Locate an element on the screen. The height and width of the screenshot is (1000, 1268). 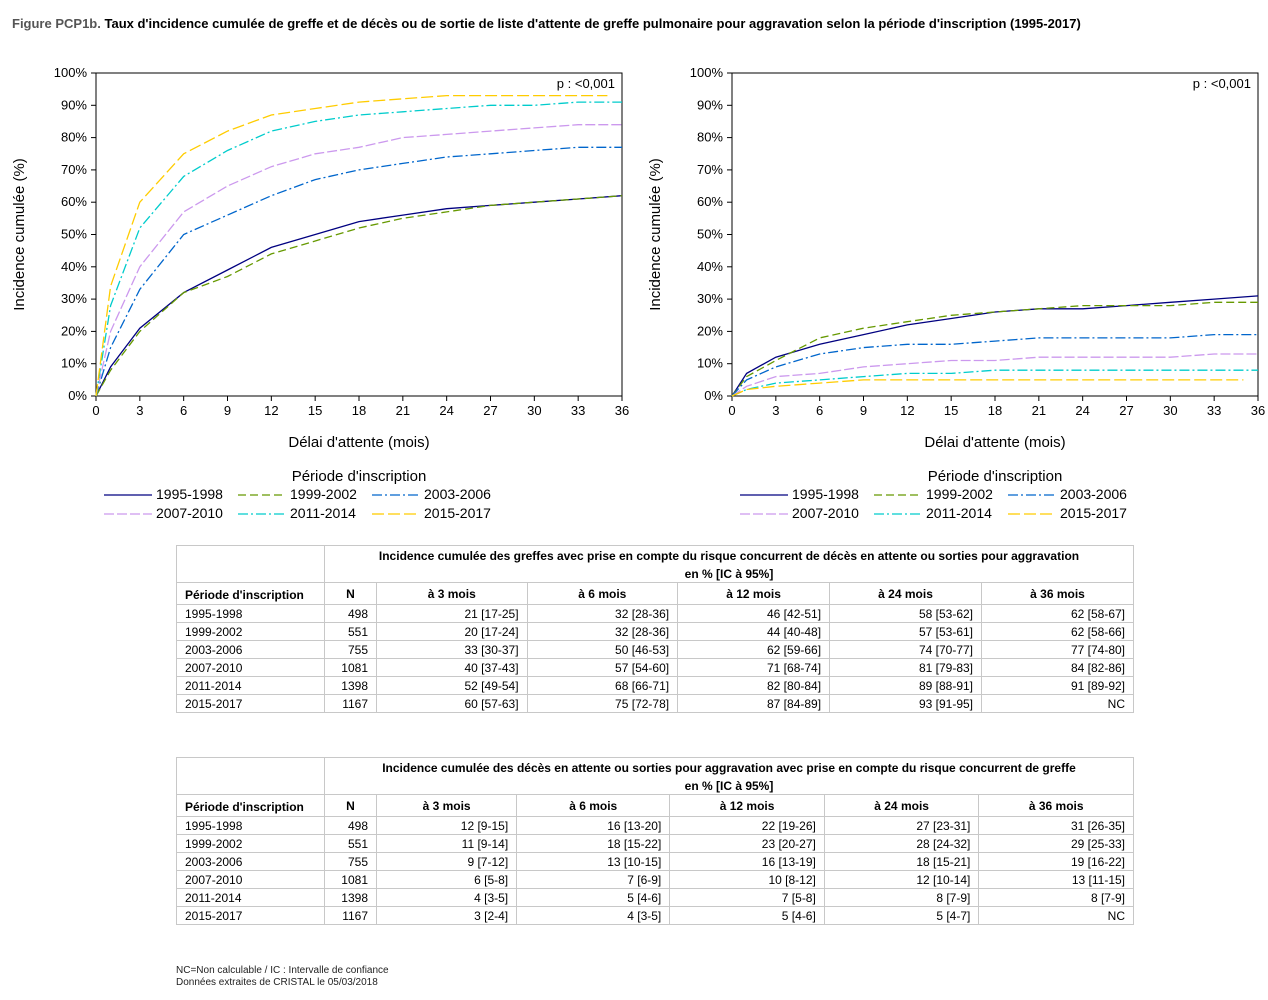
y-tick-label: 30% is located at coordinates (74, 298).